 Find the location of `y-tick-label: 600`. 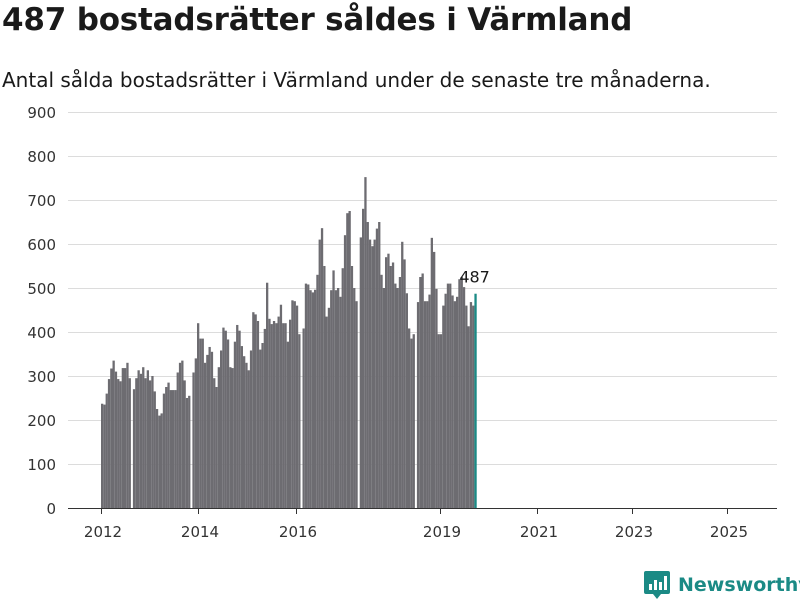

y-tick-label: 600 is located at coordinates (41, 245).